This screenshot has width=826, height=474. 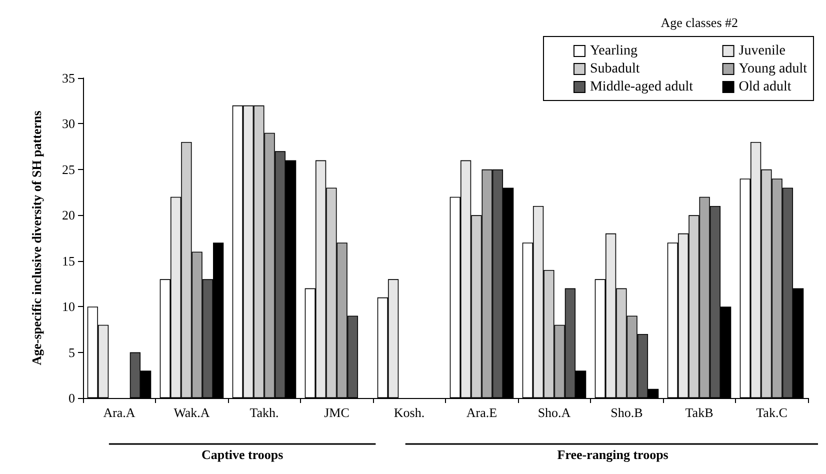 What do you see at coordinates (68, 124) in the screenshot?
I see `y-tick-label: 30` at bounding box center [68, 124].